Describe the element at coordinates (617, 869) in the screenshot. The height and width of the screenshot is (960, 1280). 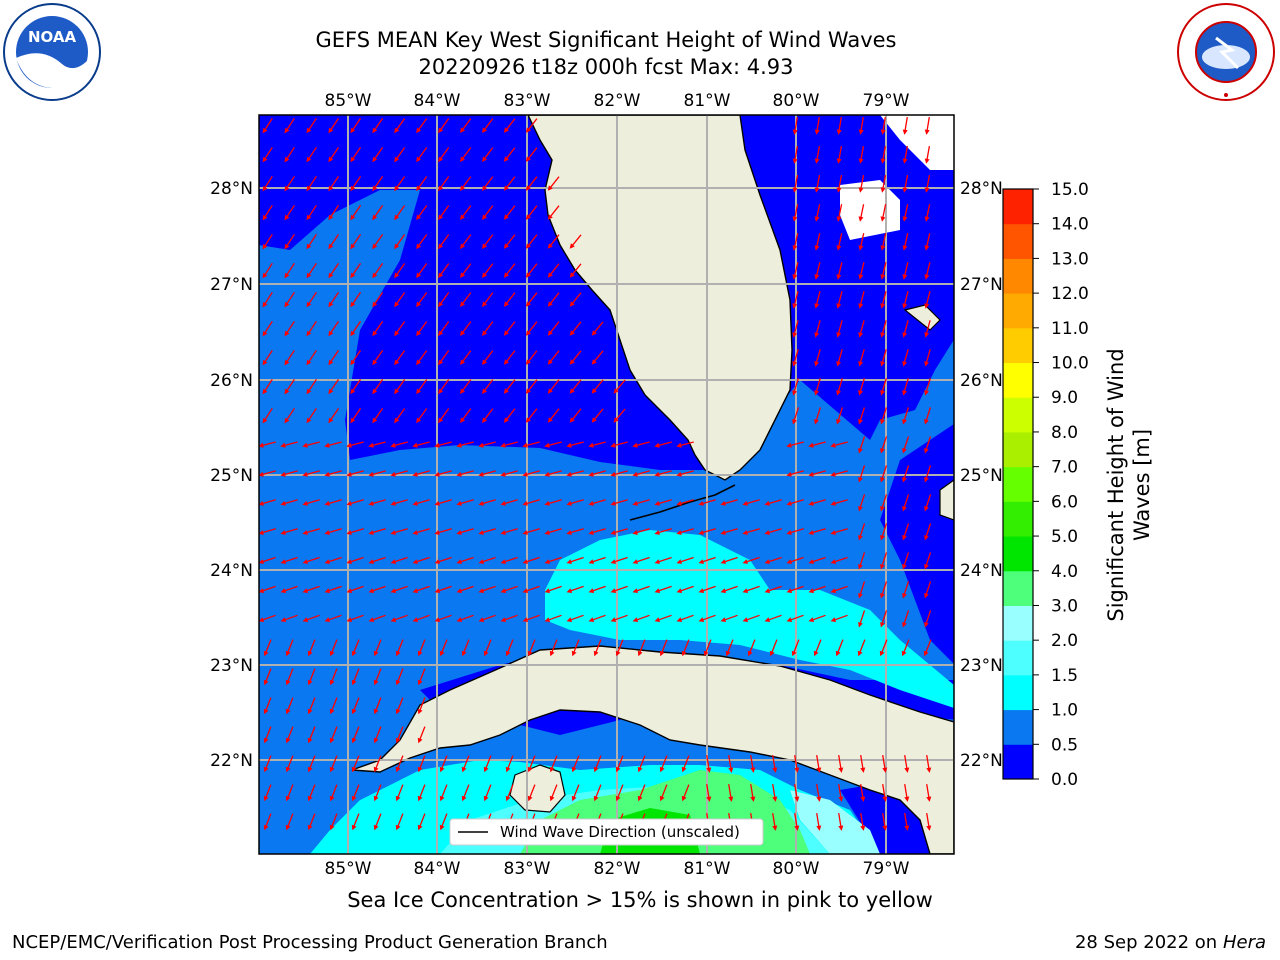
I see `lon-label-bottom: 82°W` at that location.